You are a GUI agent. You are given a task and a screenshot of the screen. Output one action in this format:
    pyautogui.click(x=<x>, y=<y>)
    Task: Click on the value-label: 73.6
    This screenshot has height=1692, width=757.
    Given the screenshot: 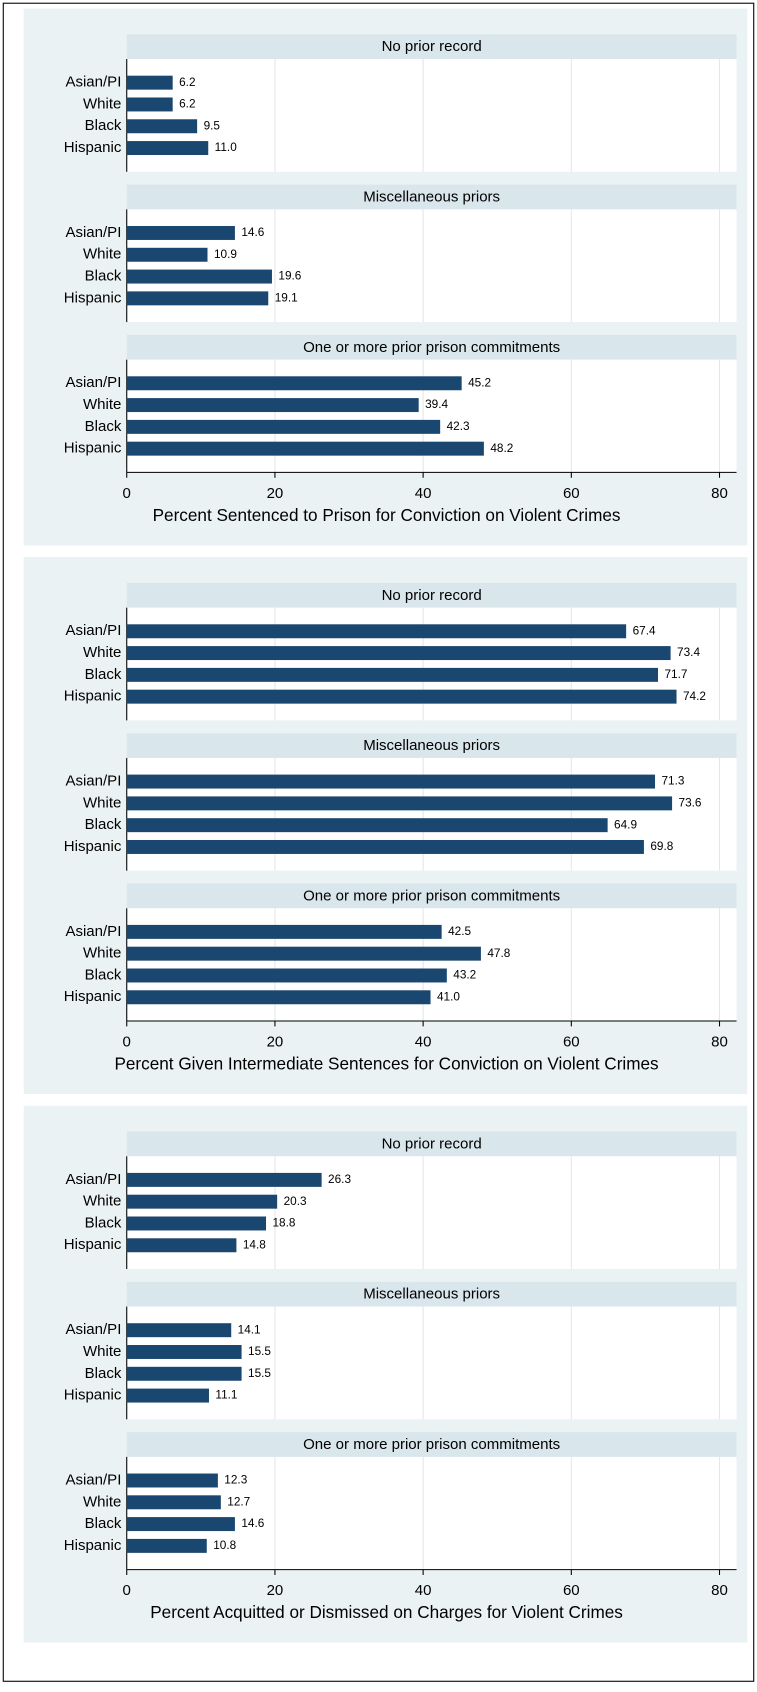 What is the action you would take?
    pyautogui.click(x=690, y=802)
    